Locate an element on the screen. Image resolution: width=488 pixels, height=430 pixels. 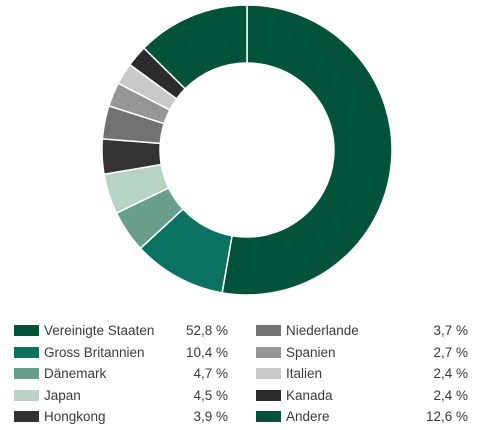
legend-item-japan: Japan 4,5 % is located at coordinates (121, 396).